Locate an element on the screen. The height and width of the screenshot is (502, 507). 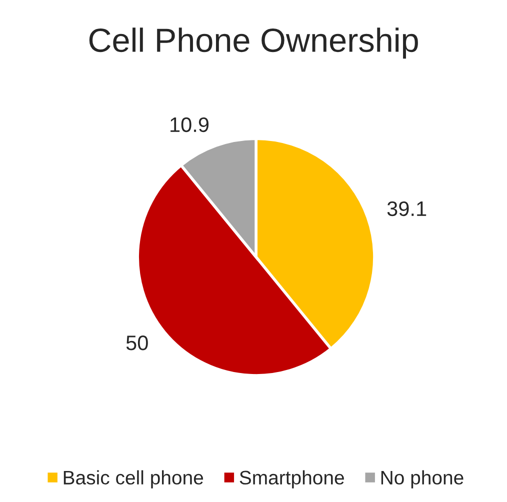
legend-label: Basic cell phone is located at coordinates (134, 479).